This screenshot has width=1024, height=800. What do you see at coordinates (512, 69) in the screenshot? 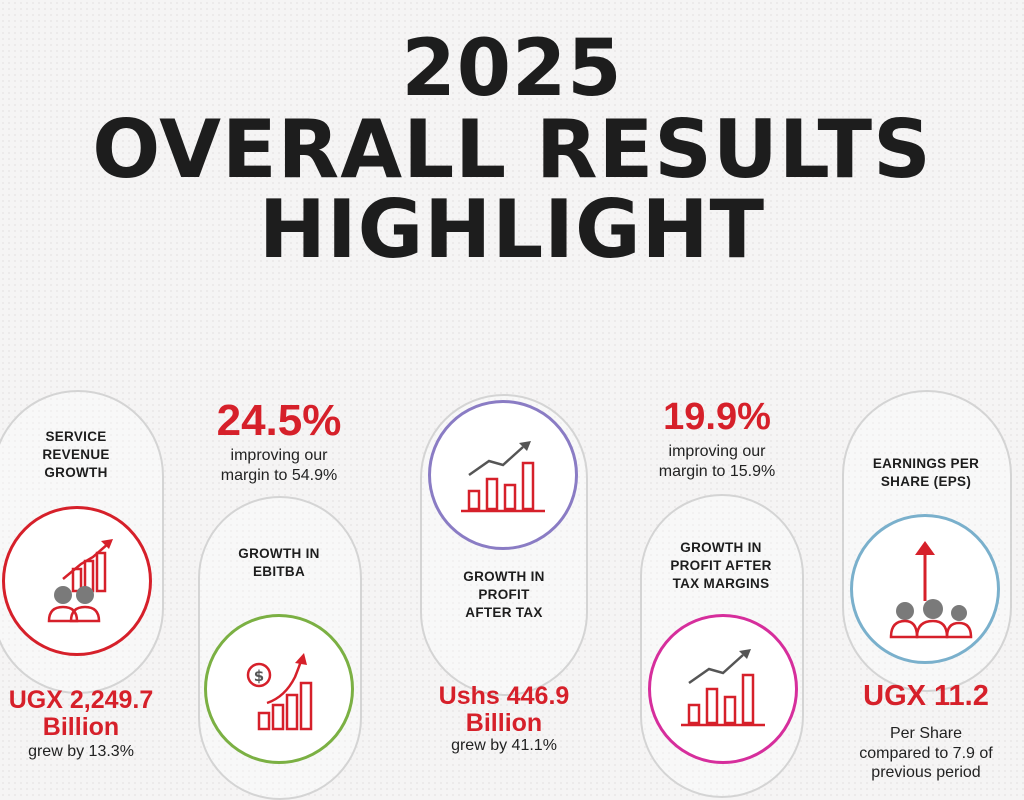
I see `title-year: 2025` at bounding box center [512, 69].